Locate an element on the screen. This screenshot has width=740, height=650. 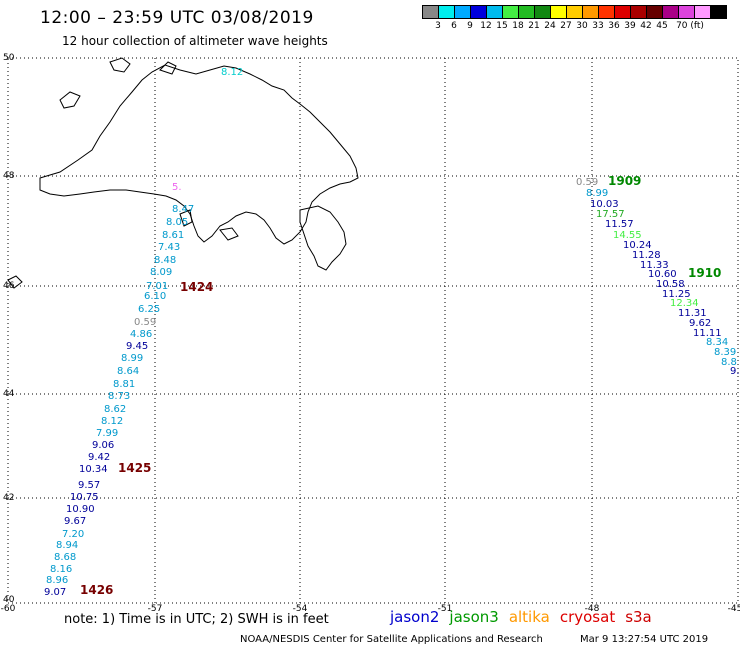
satellite-name: cryosat is located at coordinates (587, 617).